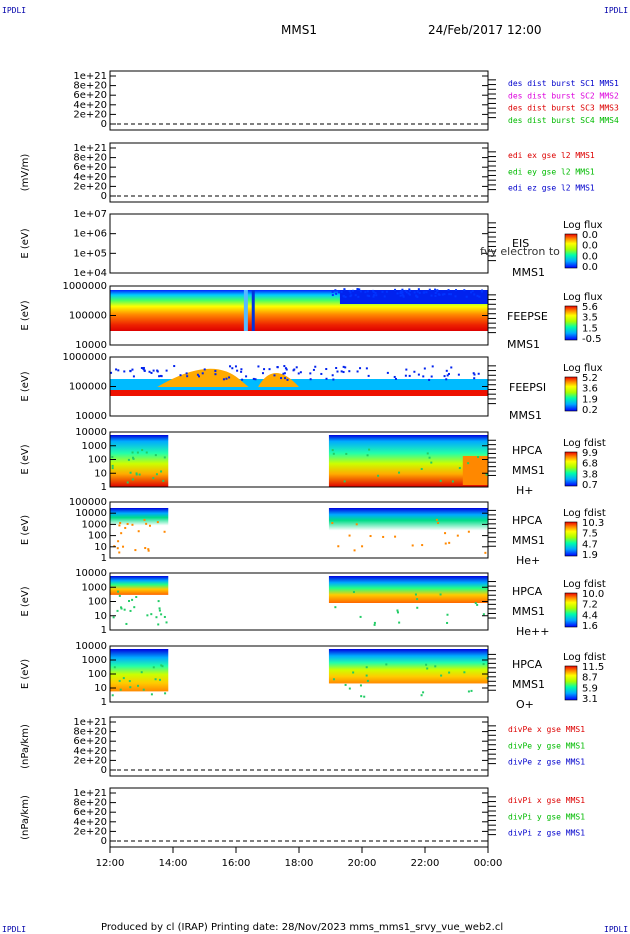 Image resolution: width=630 pixels, height=934 pixels. Describe the element at coordinates (590, 410) in the screenshot. I see `colorbar-tick-label: 0.2` at that location.